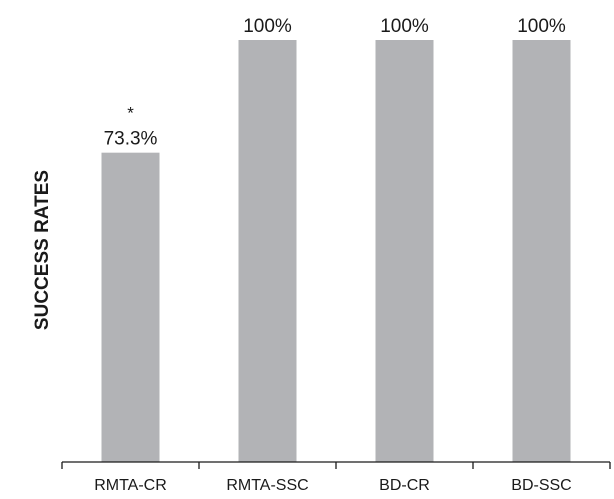 The image size is (614, 499). Describe the element at coordinates (336, 478) in the screenshot. I see `x-ticks-group: RMTA-CR RMTA-SSC BD-CR BD-SSC` at that location.